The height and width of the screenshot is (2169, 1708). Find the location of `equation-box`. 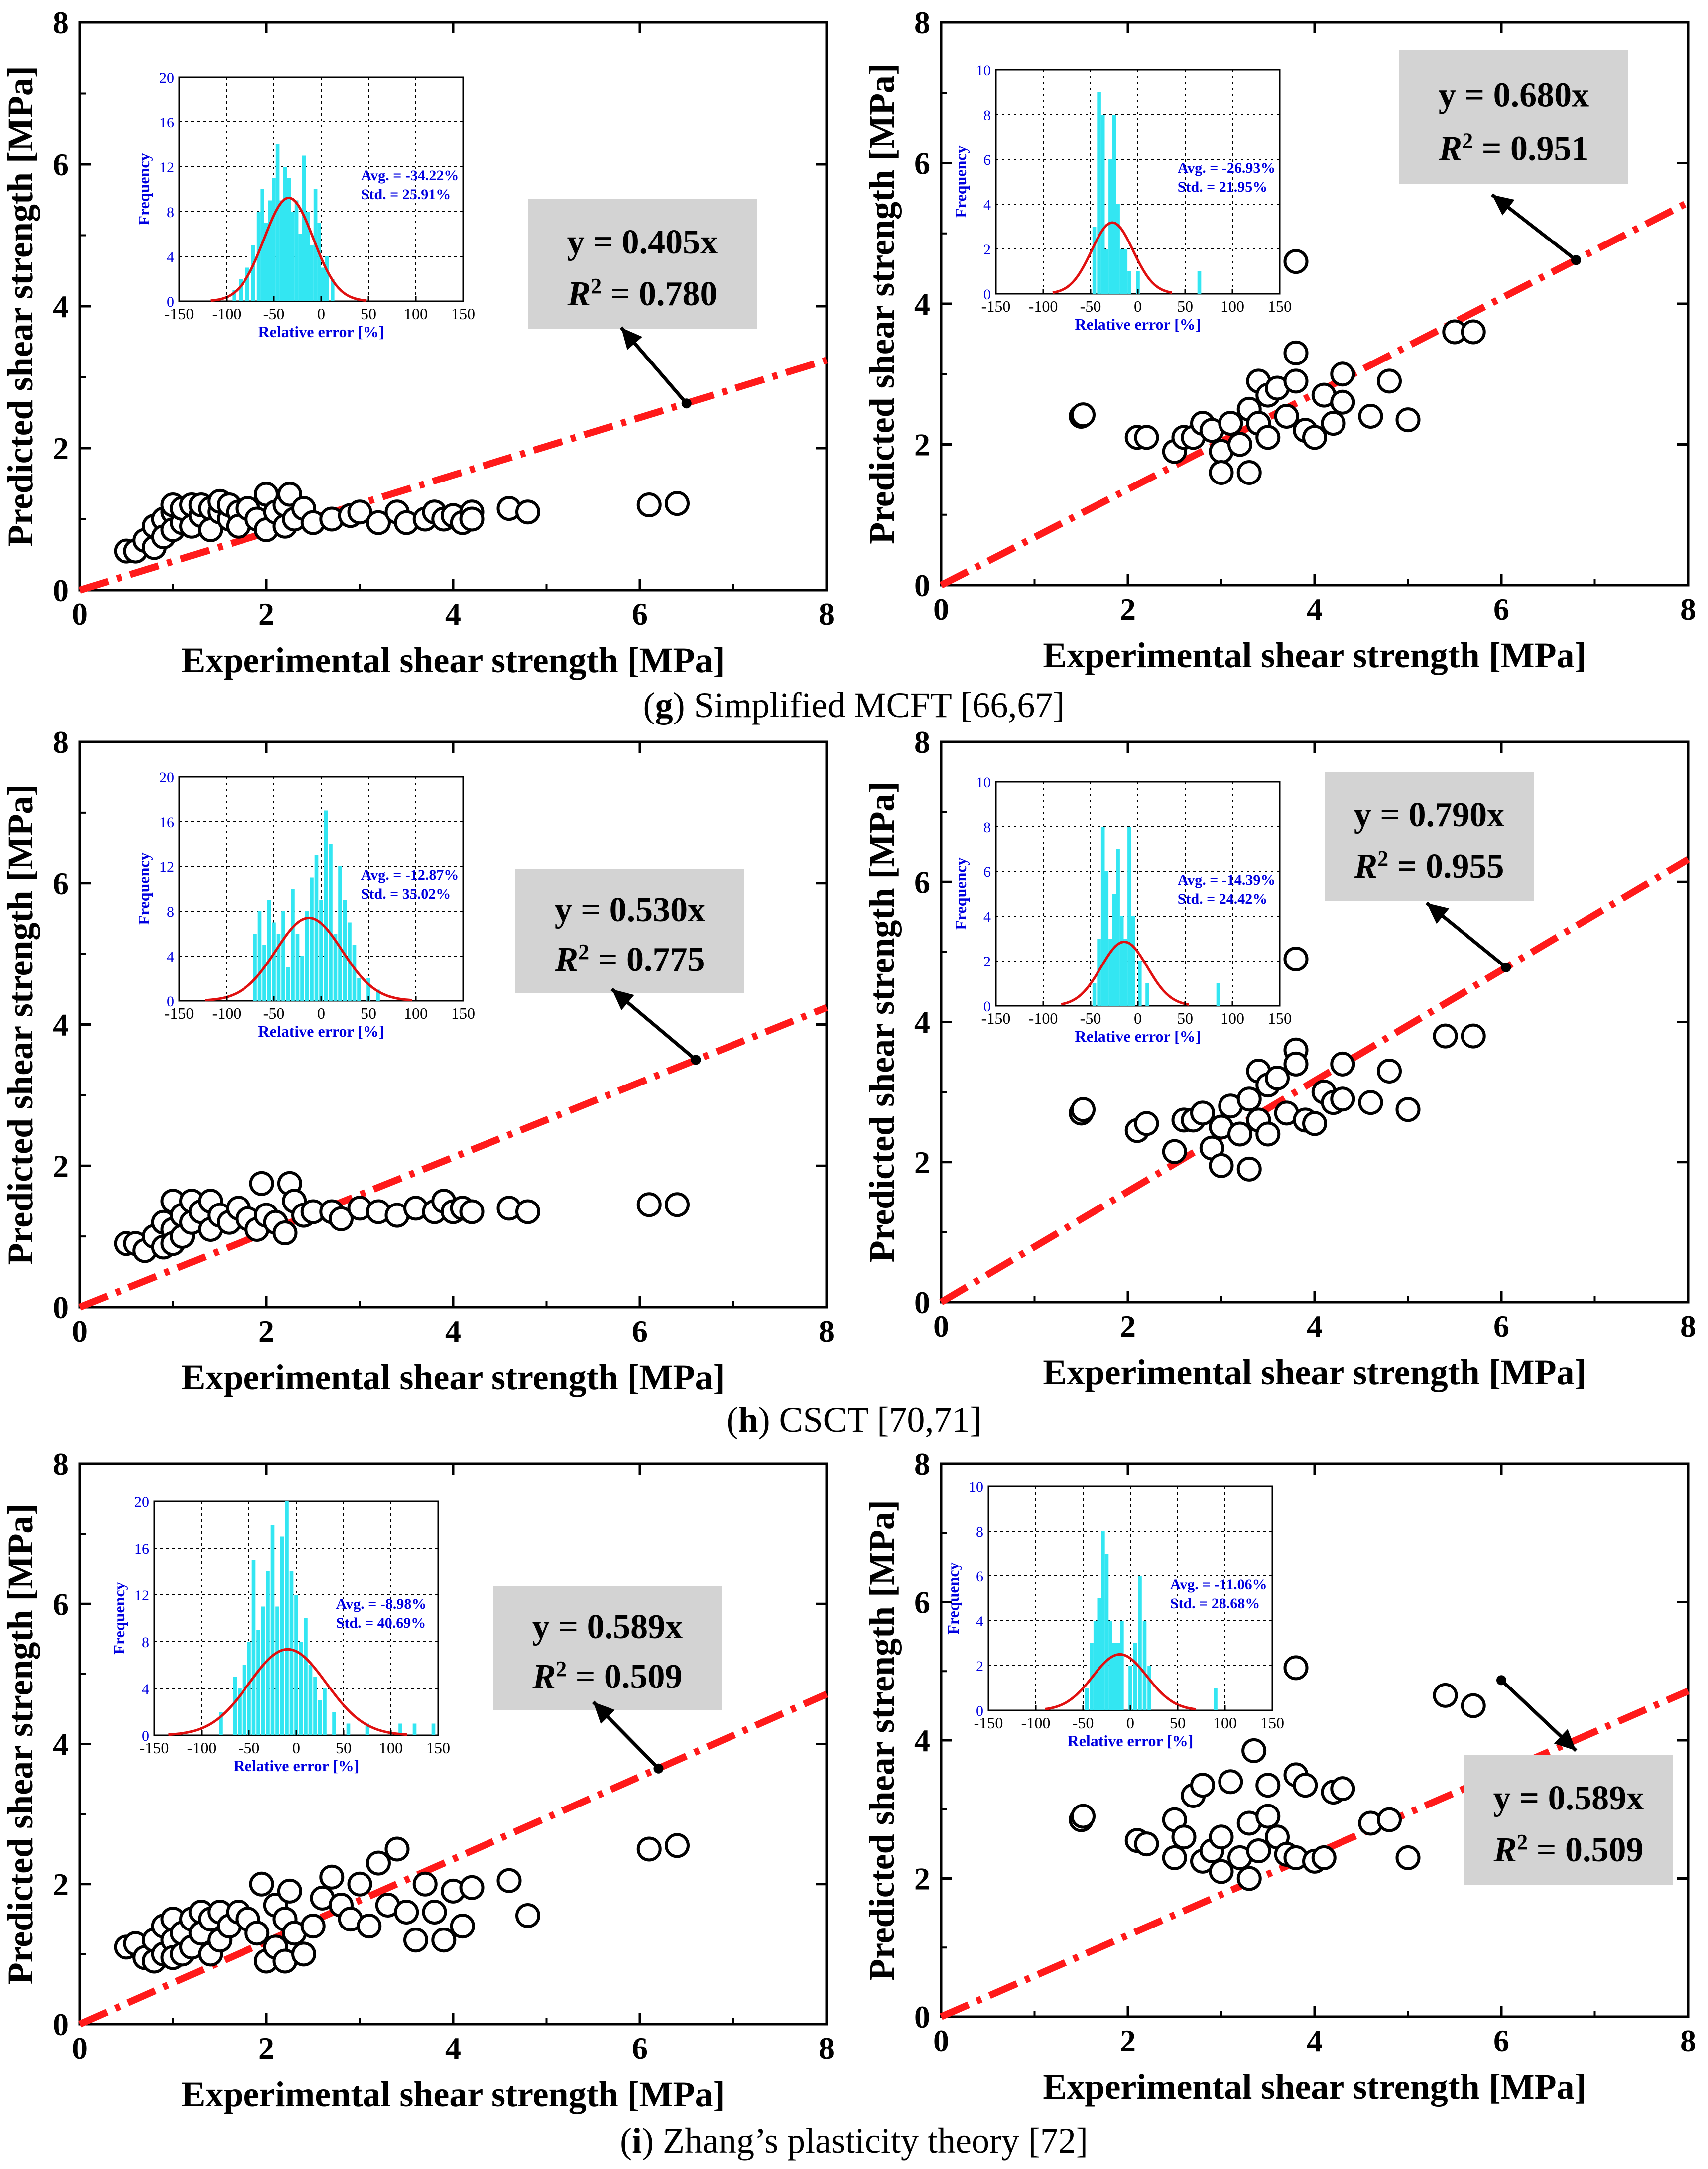

equation-box is located at coordinates (642, 264).